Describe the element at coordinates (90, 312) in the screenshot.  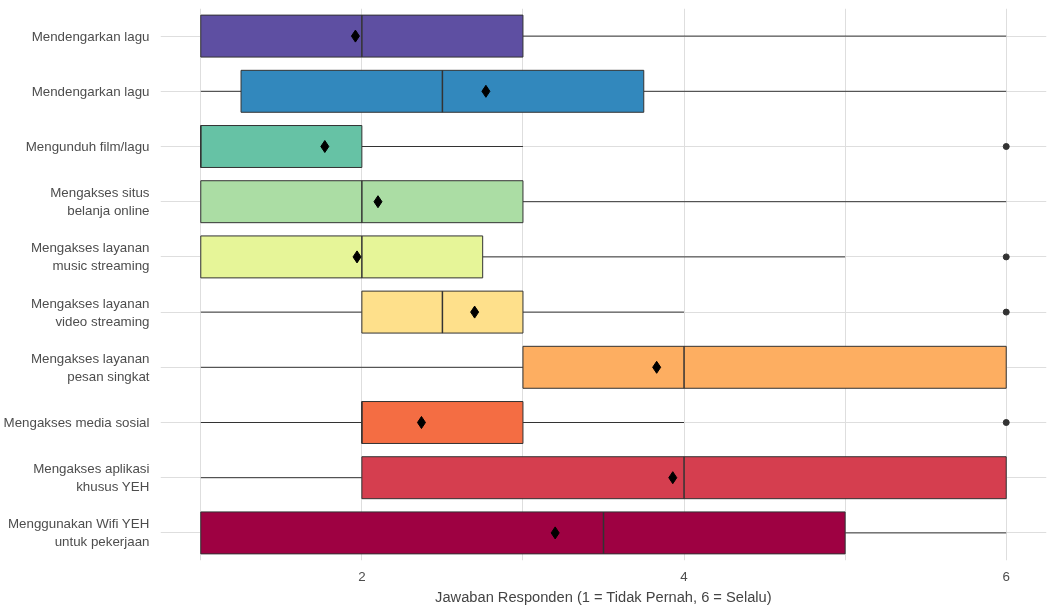
I see `y-tick-label: Mengakses layanan video streaming` at that location.